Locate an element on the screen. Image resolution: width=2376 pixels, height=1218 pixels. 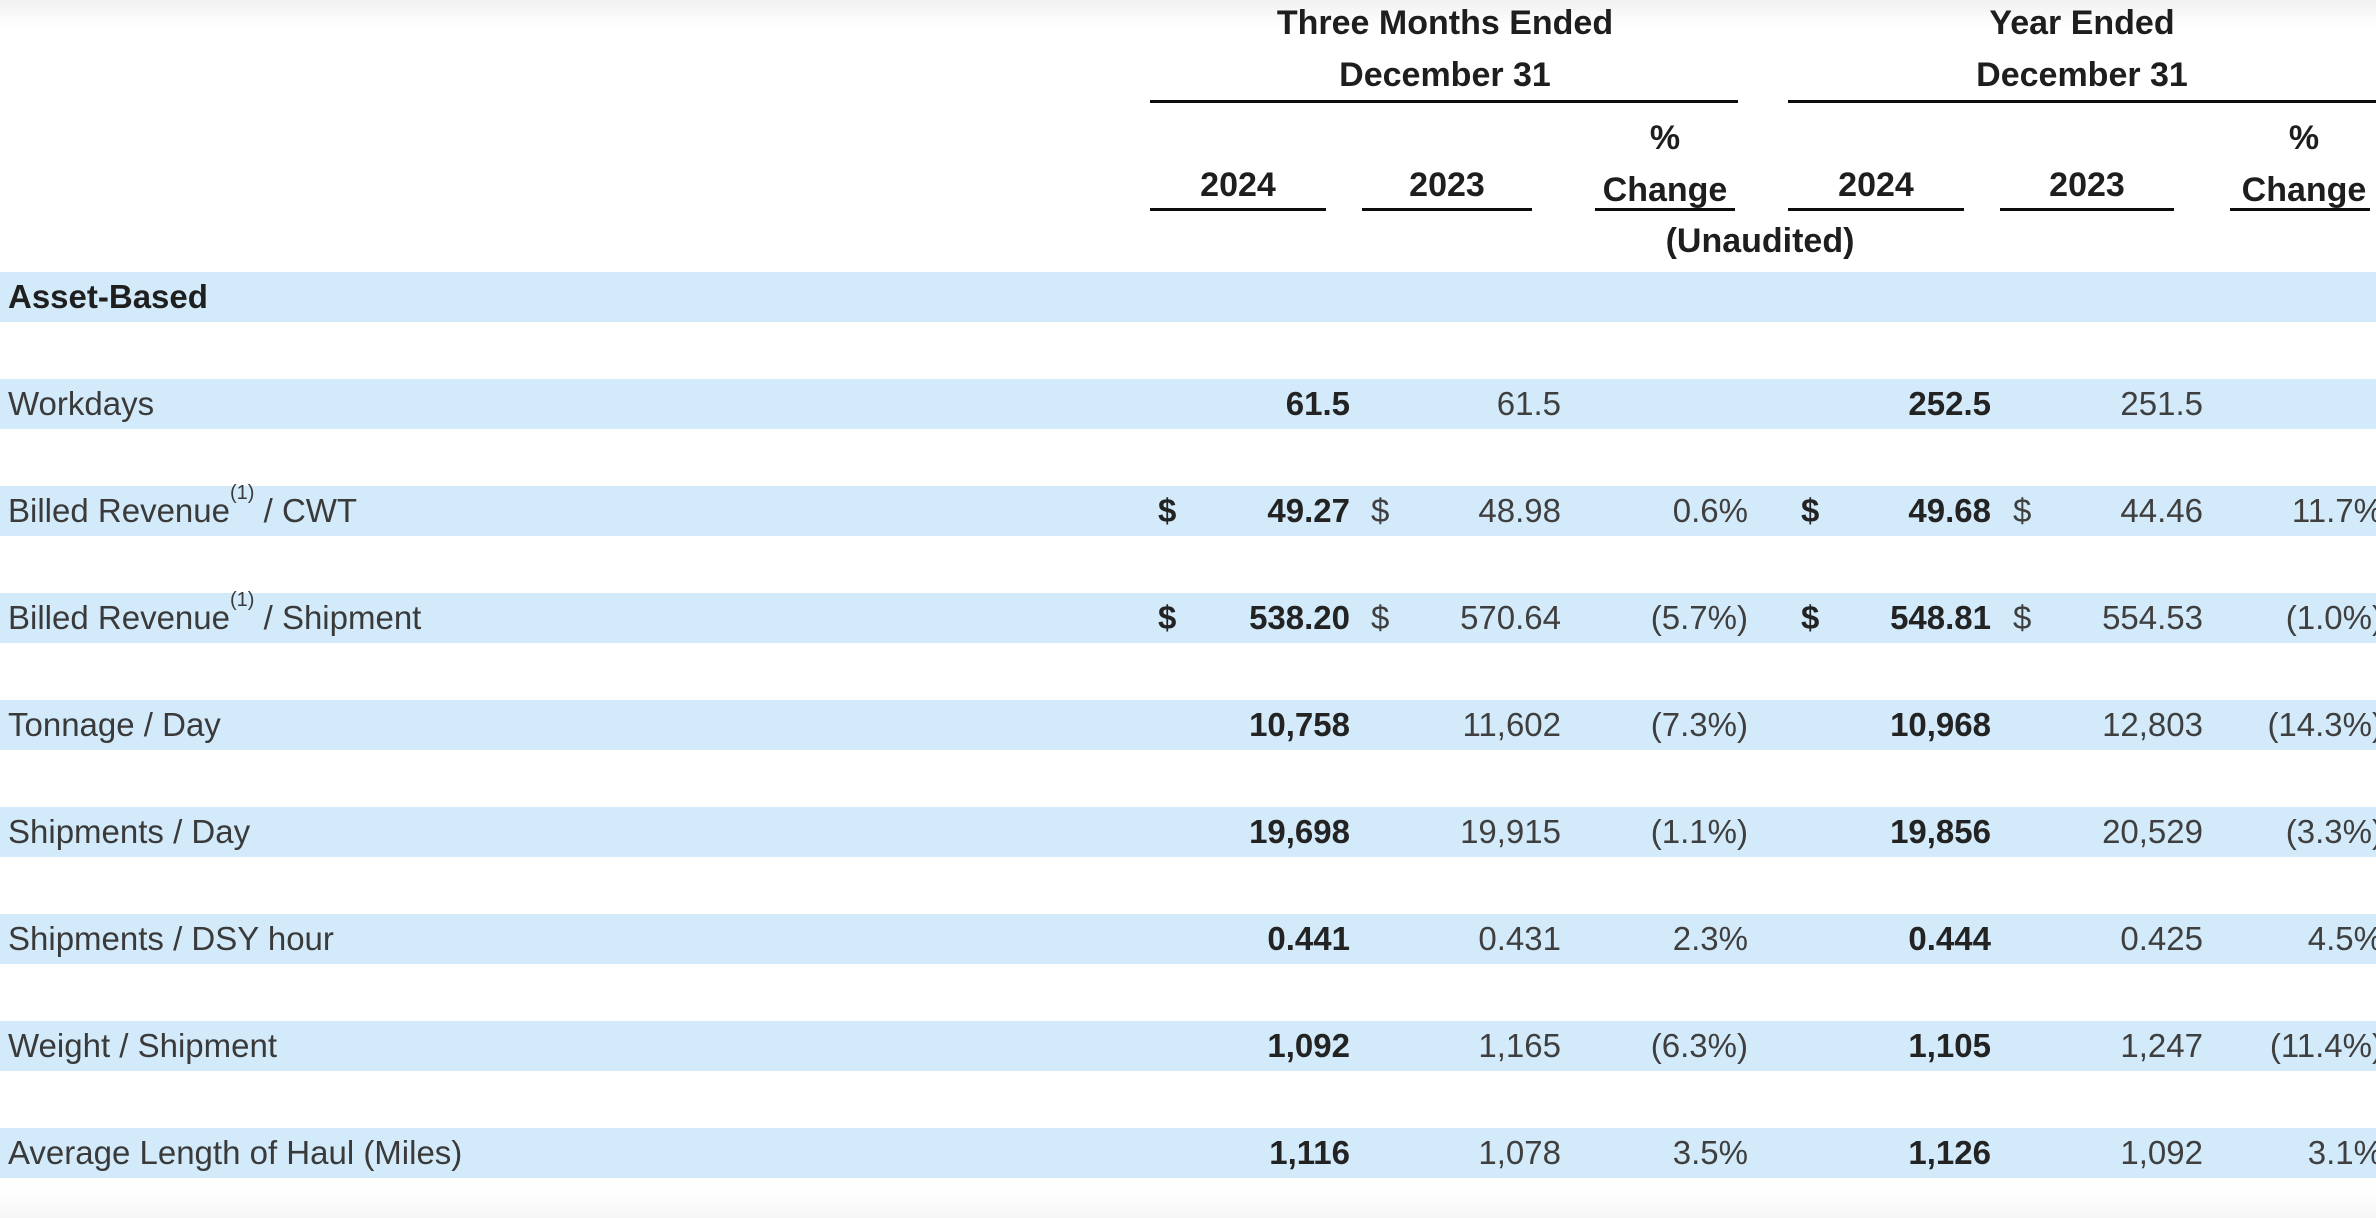
cell-ye-2024: 252.5 is located at coordinates (1949, 403).